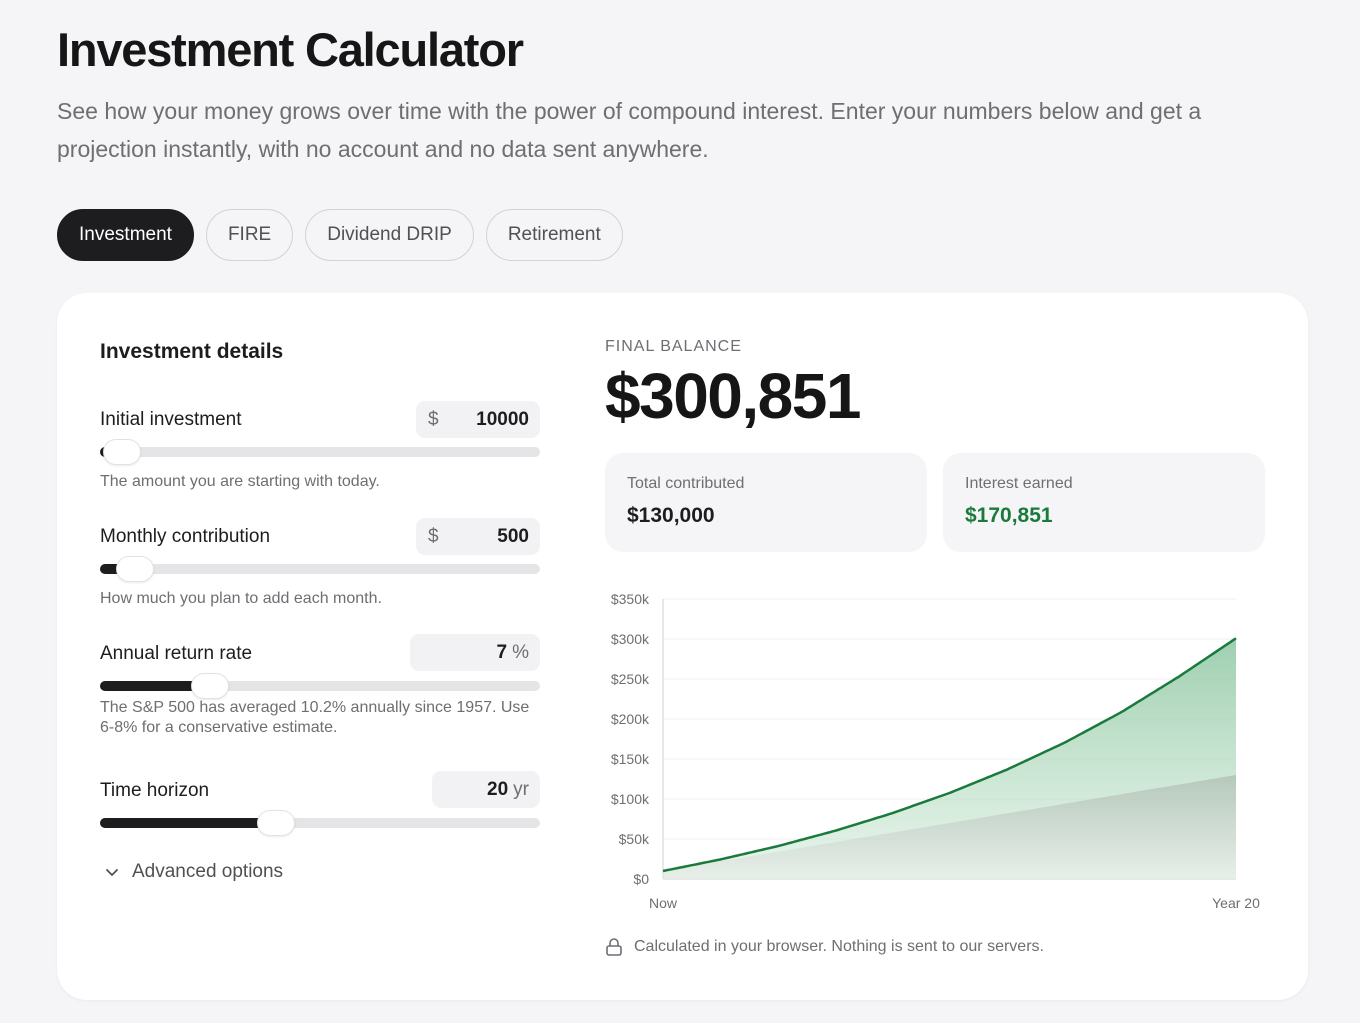 Image resolution: width=1360 pixels, height=1023 pixels. I want to click on x-tick-label-end: Year 20, so click(1236, 903).